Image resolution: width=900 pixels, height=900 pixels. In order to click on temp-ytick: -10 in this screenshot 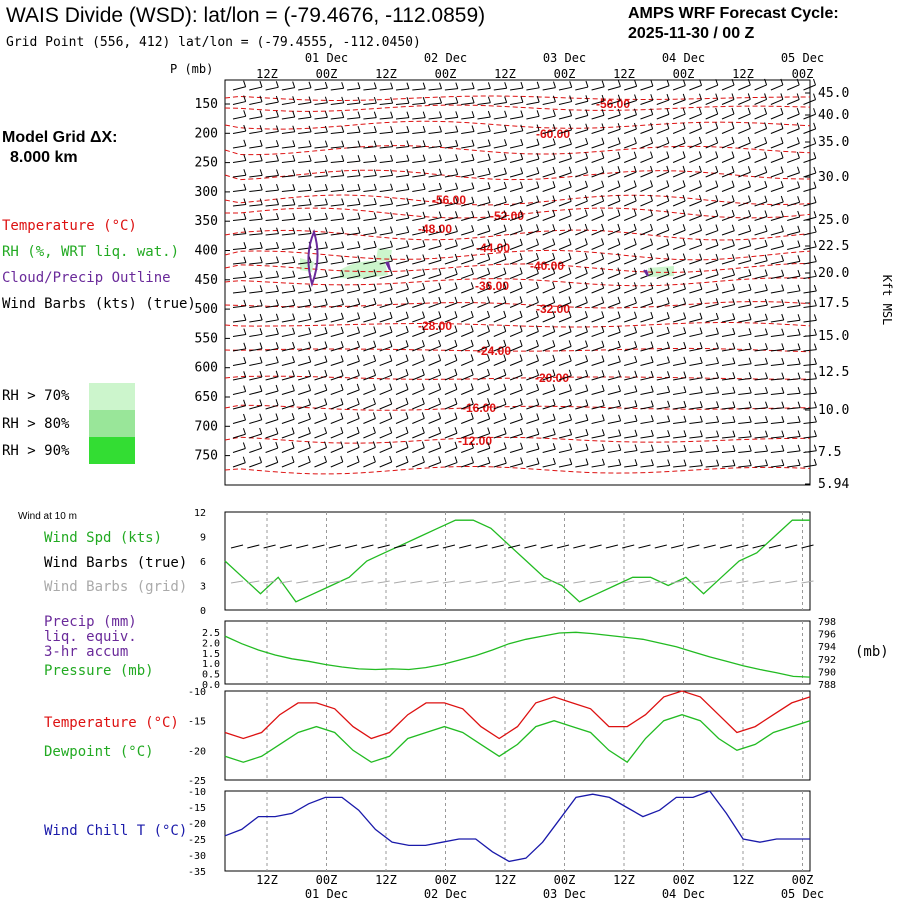, I will do `click(197, 692)`.